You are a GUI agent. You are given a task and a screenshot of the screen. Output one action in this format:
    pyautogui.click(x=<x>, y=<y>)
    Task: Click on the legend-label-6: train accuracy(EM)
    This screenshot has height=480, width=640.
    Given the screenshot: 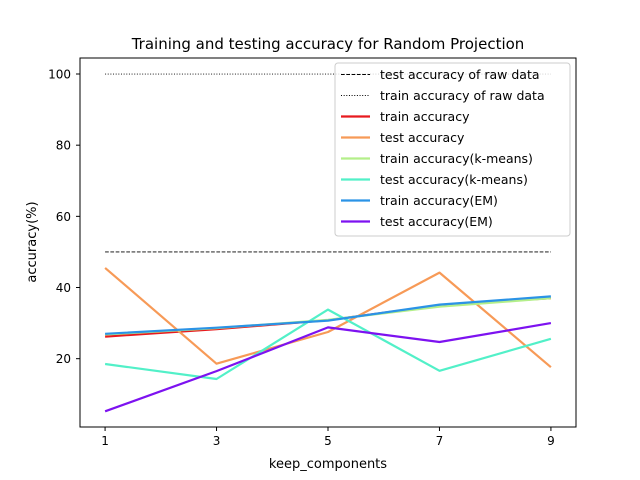 What is the action you would take?
    pyautogui.click(x=439, y=200)
    